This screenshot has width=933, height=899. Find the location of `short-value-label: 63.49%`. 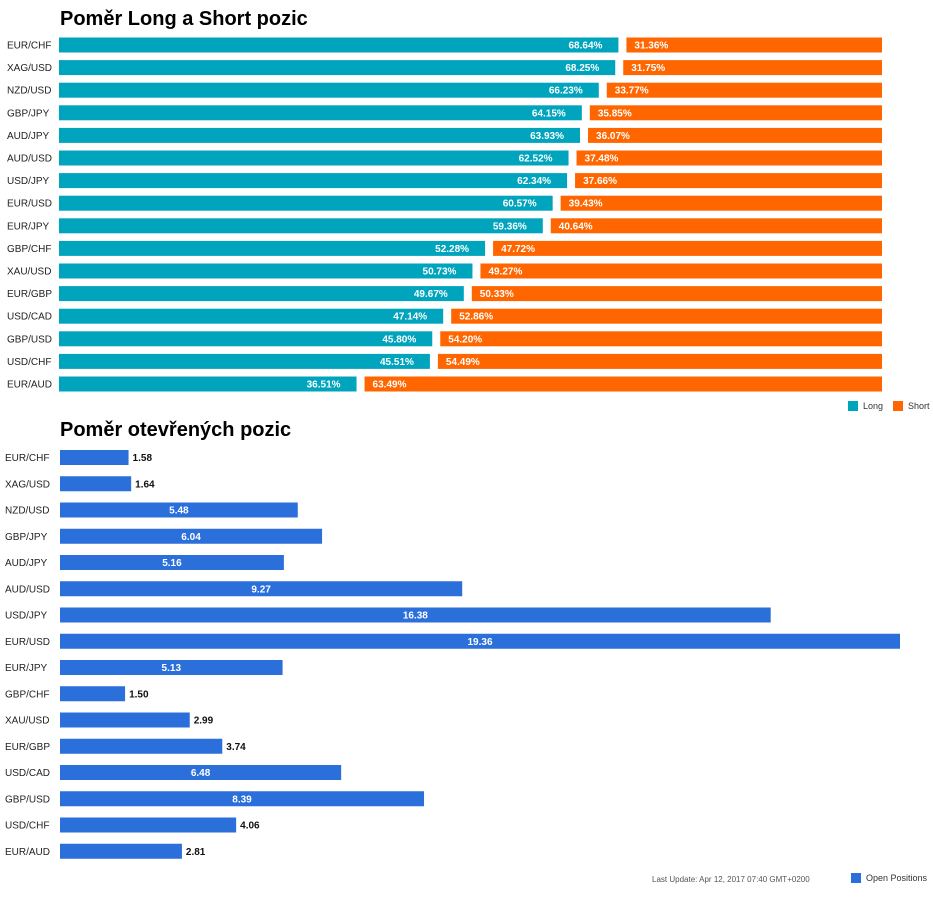

short-value-label: 63.49% is located at coordinates (390, 385).